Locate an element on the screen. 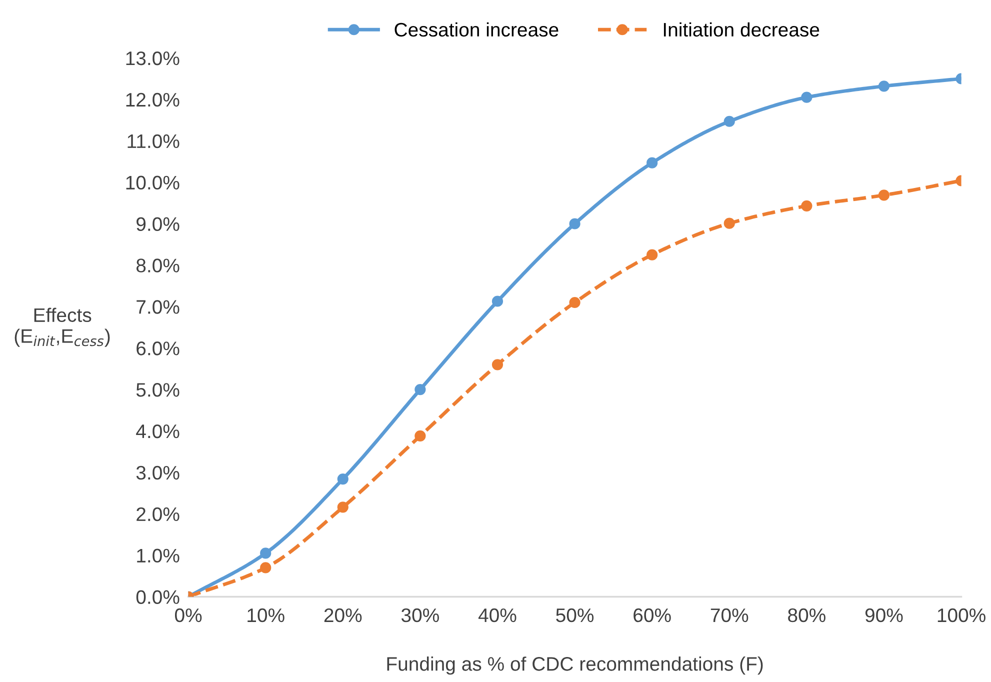  y-tick-label: 5.0% is located at coordinates (158, 389).